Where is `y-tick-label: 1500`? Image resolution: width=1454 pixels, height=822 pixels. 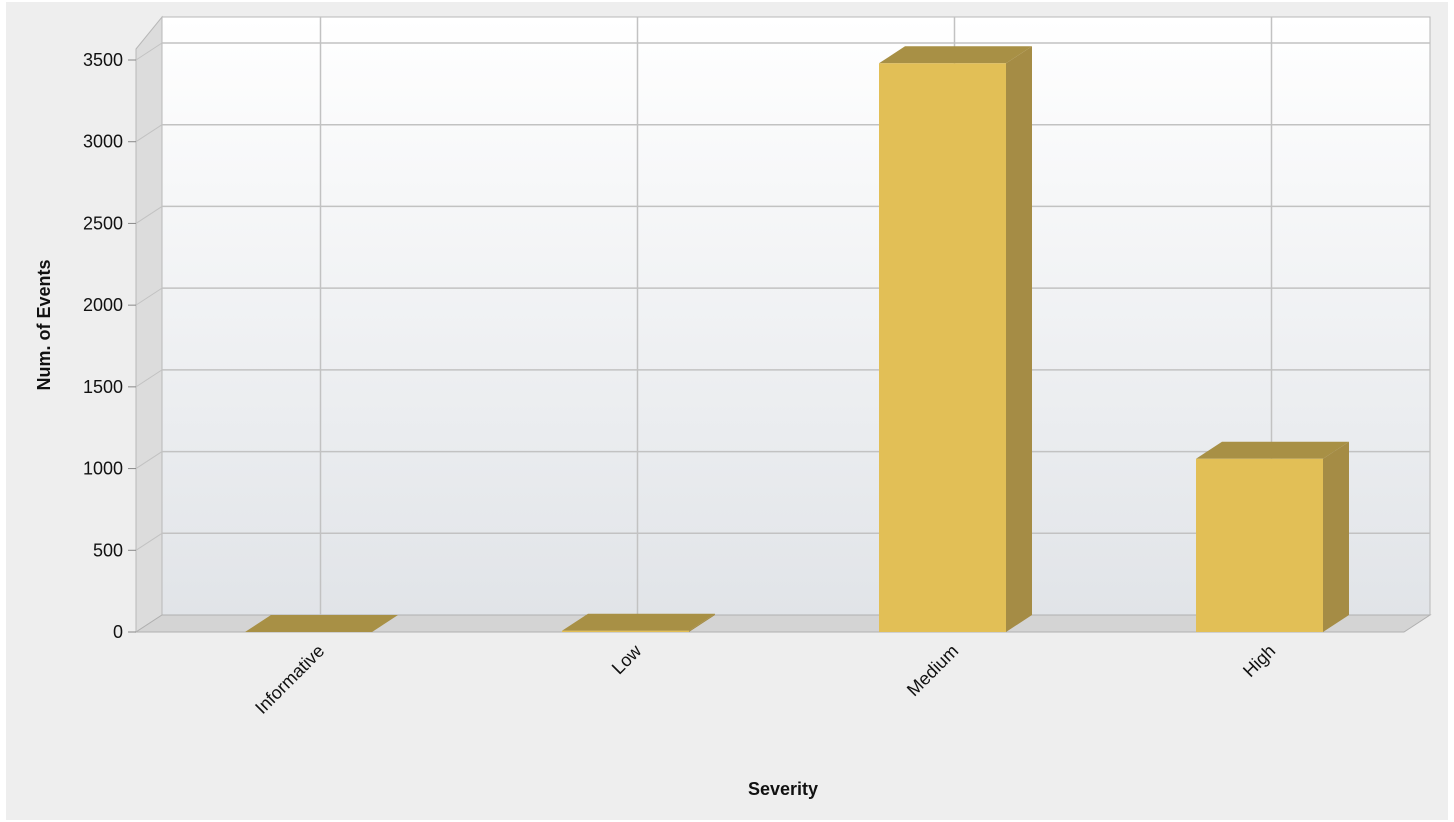 y-tick-label: 1500 is located at coordinates (103, 387).